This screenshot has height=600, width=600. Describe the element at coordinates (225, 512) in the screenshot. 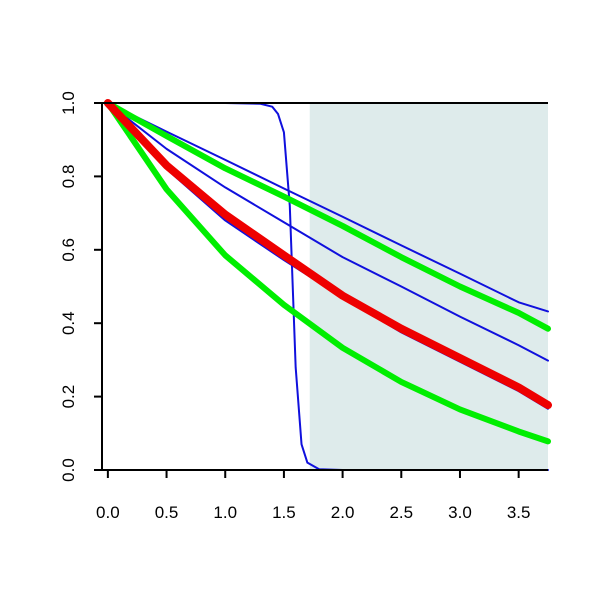

I see `x-tick-label: 1.0` at that location.